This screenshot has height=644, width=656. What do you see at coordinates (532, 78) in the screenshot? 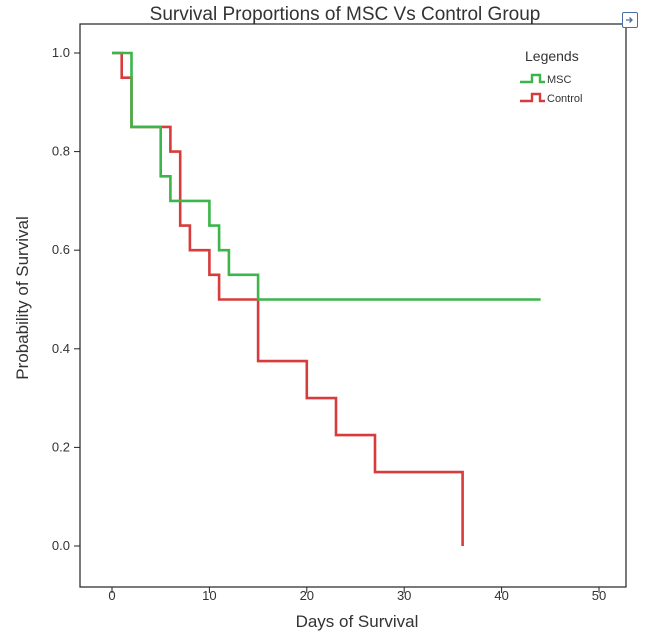
I see `legend-symbol-msc` at bounding box center [532, 78].